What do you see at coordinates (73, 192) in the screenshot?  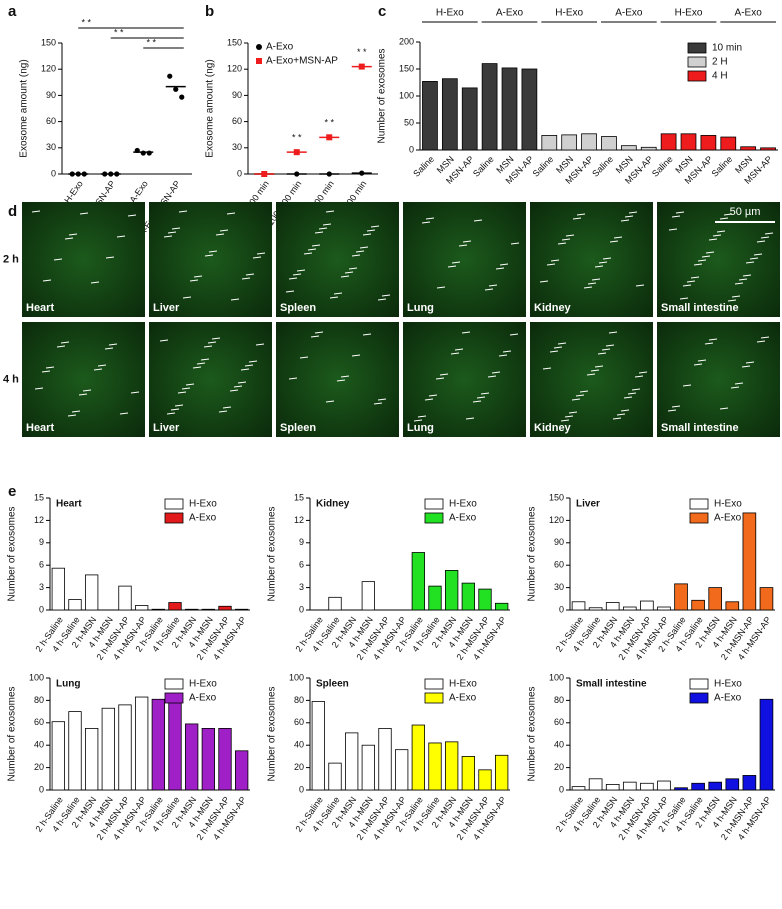 I see `x-tick-label: H-Exo` at bounding box center [73, 192].